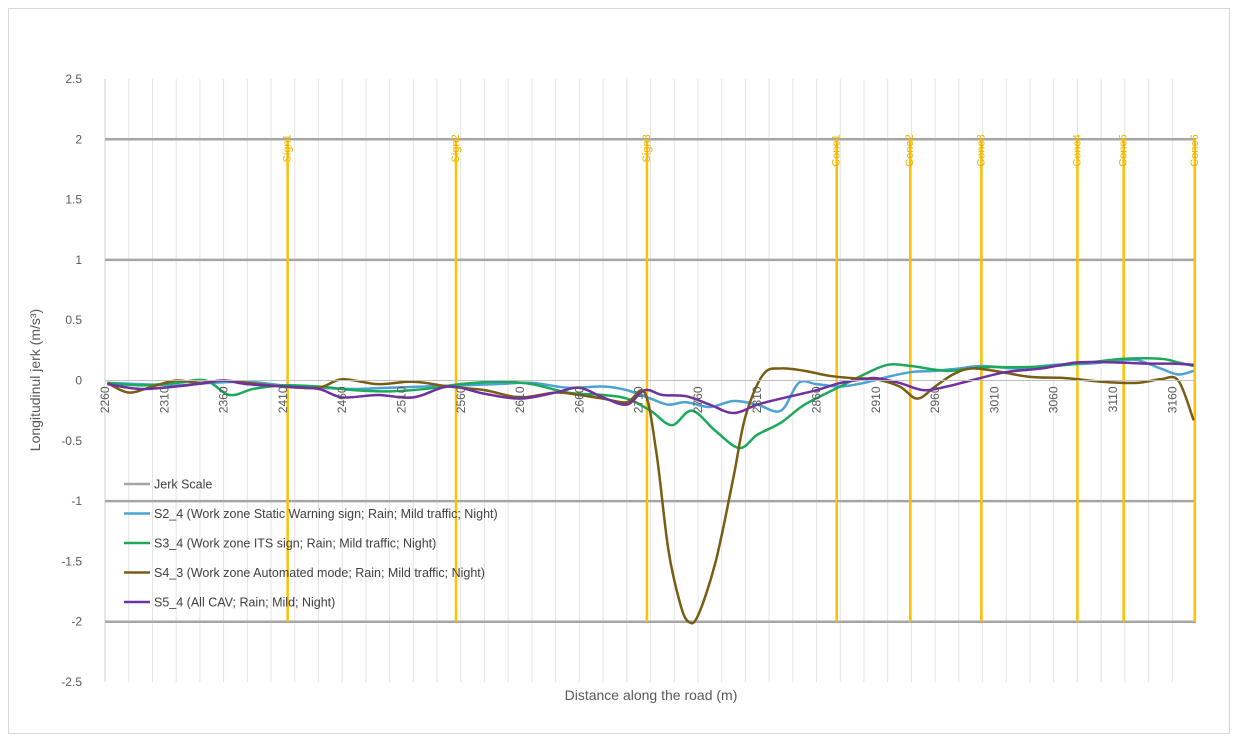 The image size is (1238, 742). What do you see at coordinates (224, 399) in the screenshot?
I see `x-tick-label: 2360` at bounding box center [224, 399].